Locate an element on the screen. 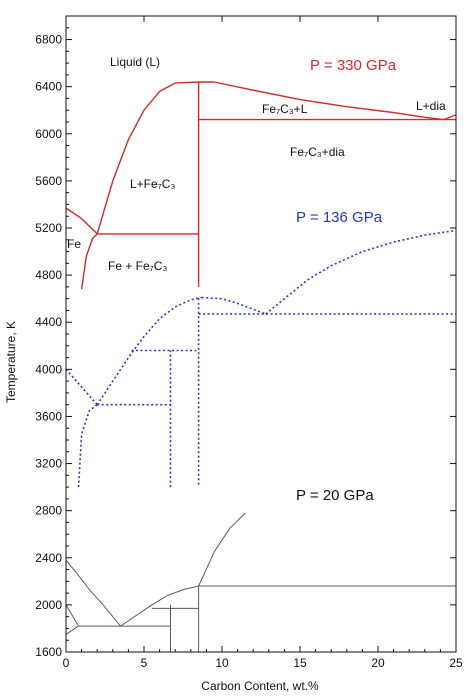  y-tick-label: 3600 is located at coordinates (48, 416).